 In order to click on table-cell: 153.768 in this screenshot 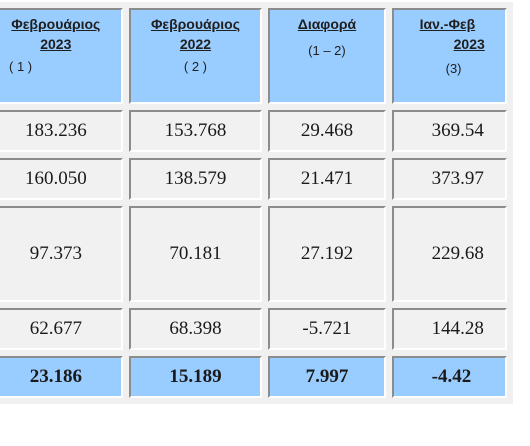, I will do `click(195, 131)`.